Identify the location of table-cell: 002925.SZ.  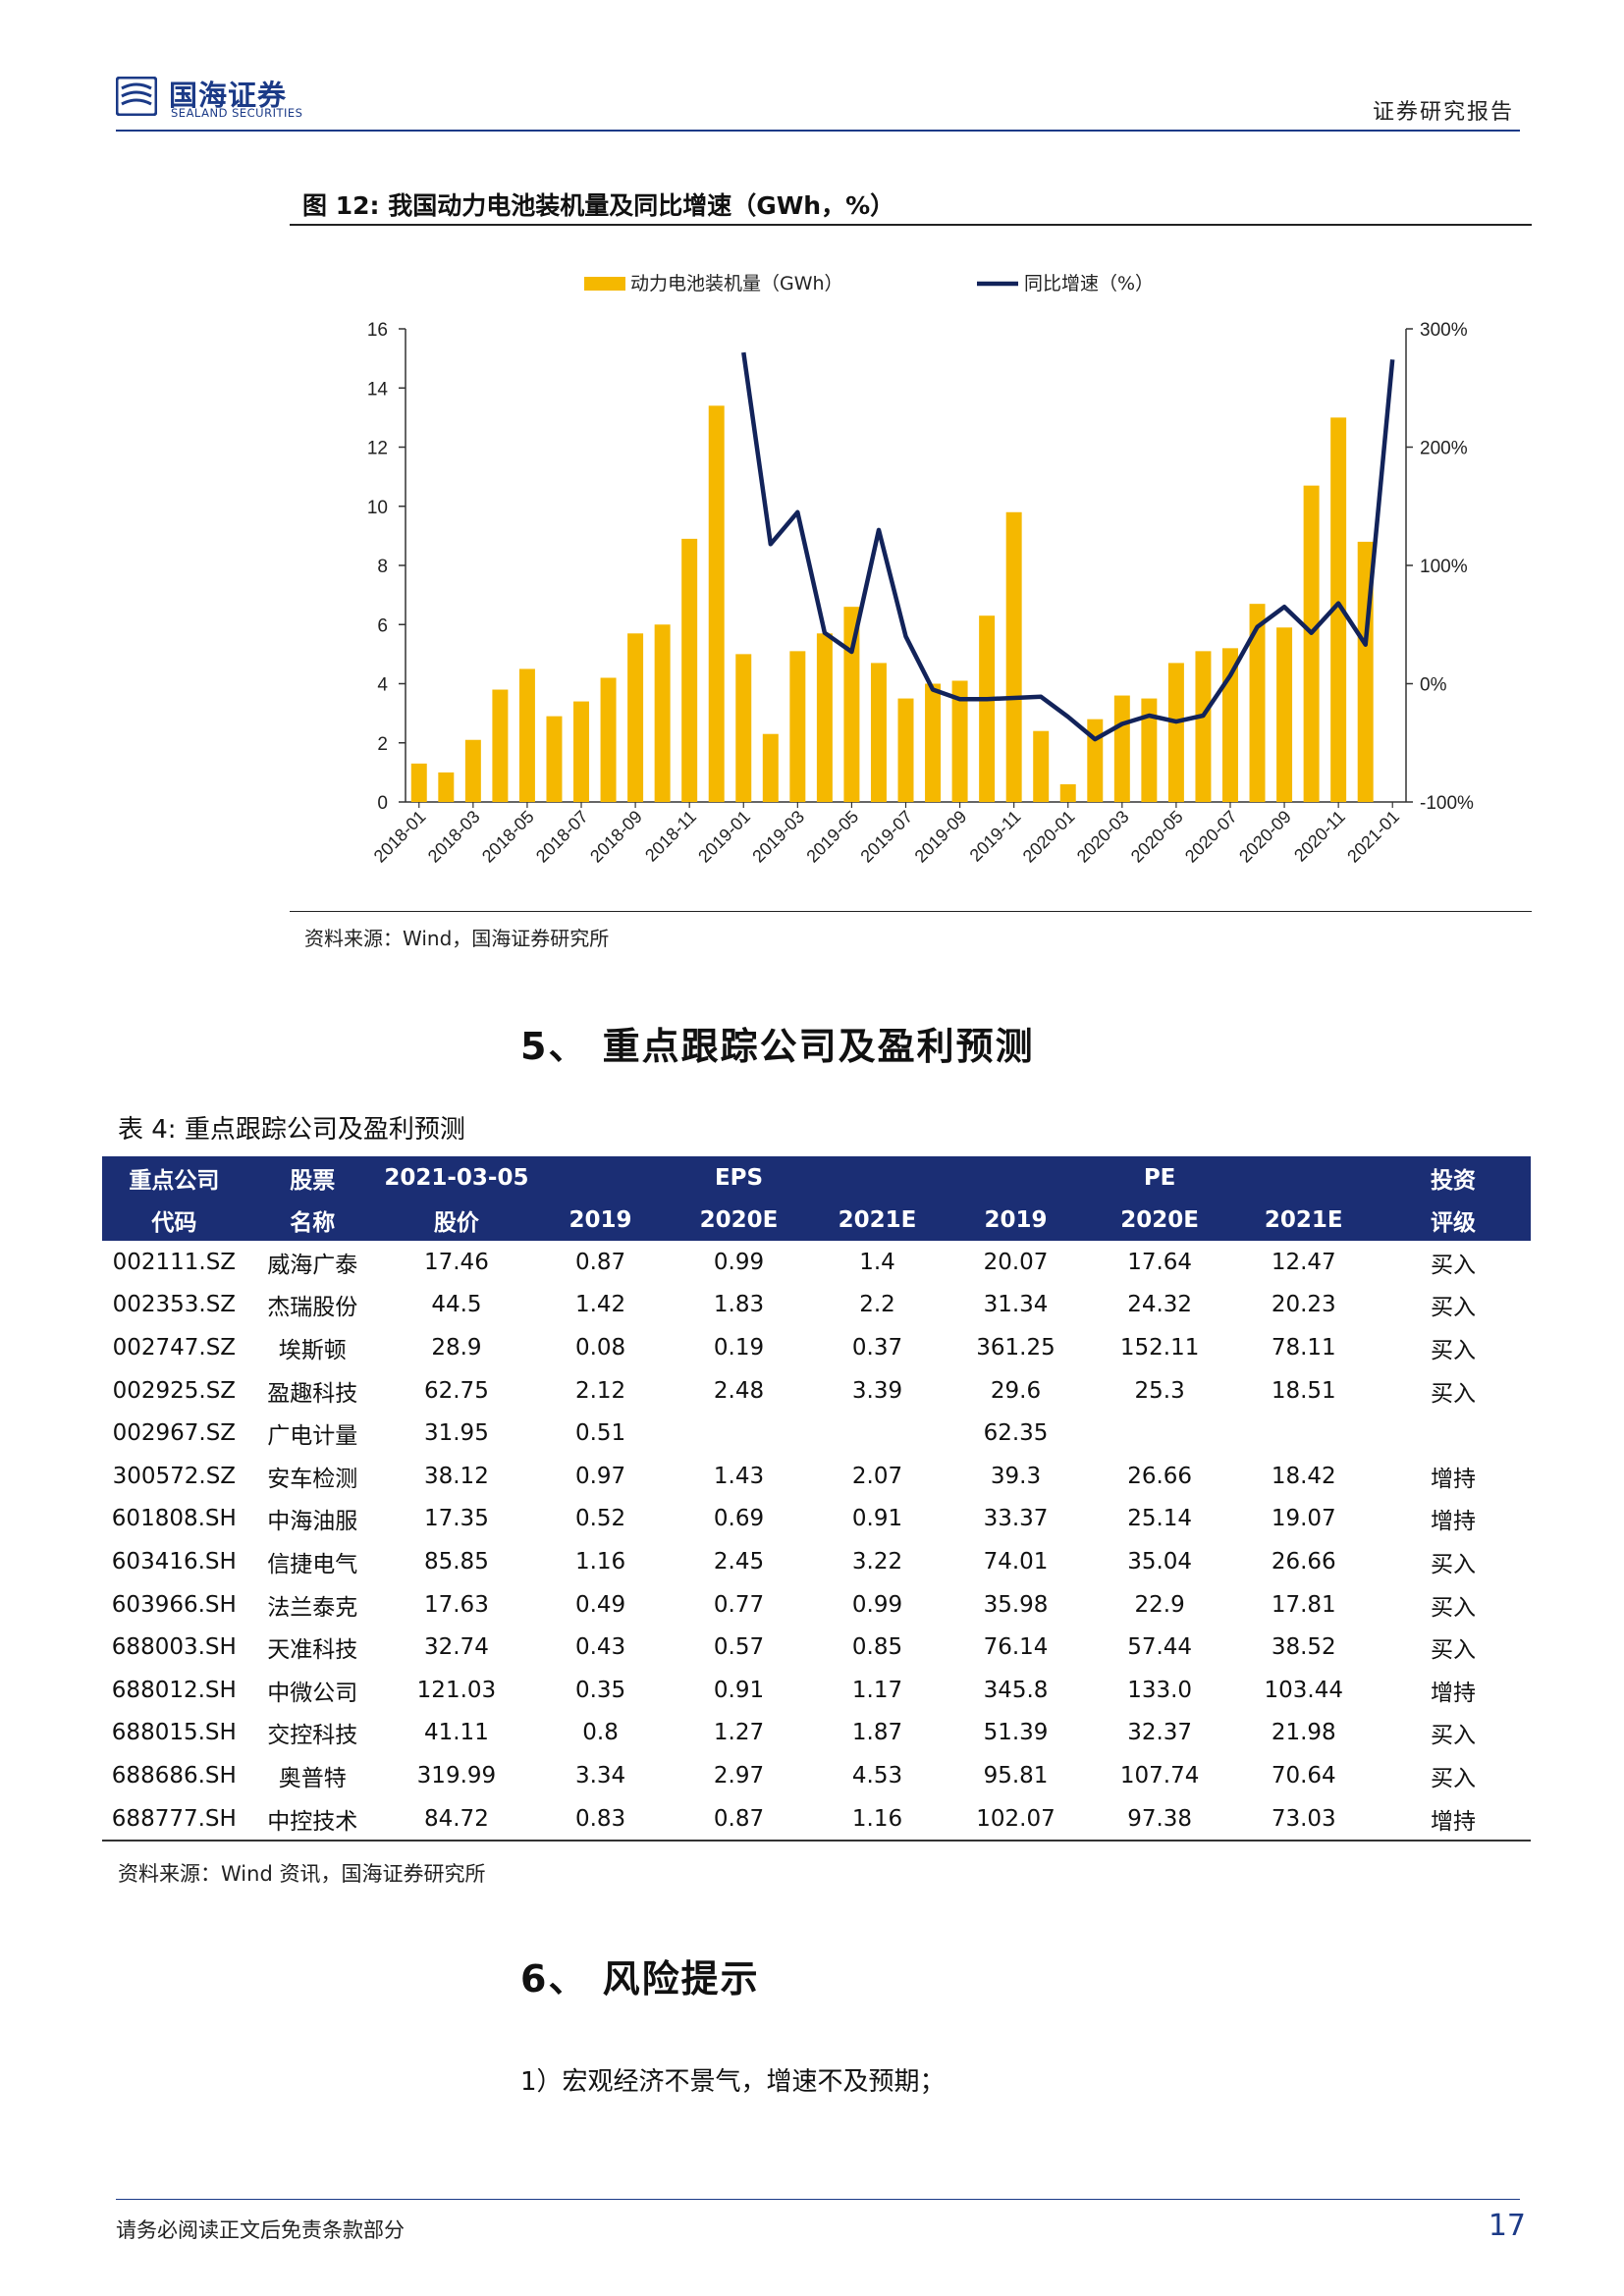
(174, 1390).